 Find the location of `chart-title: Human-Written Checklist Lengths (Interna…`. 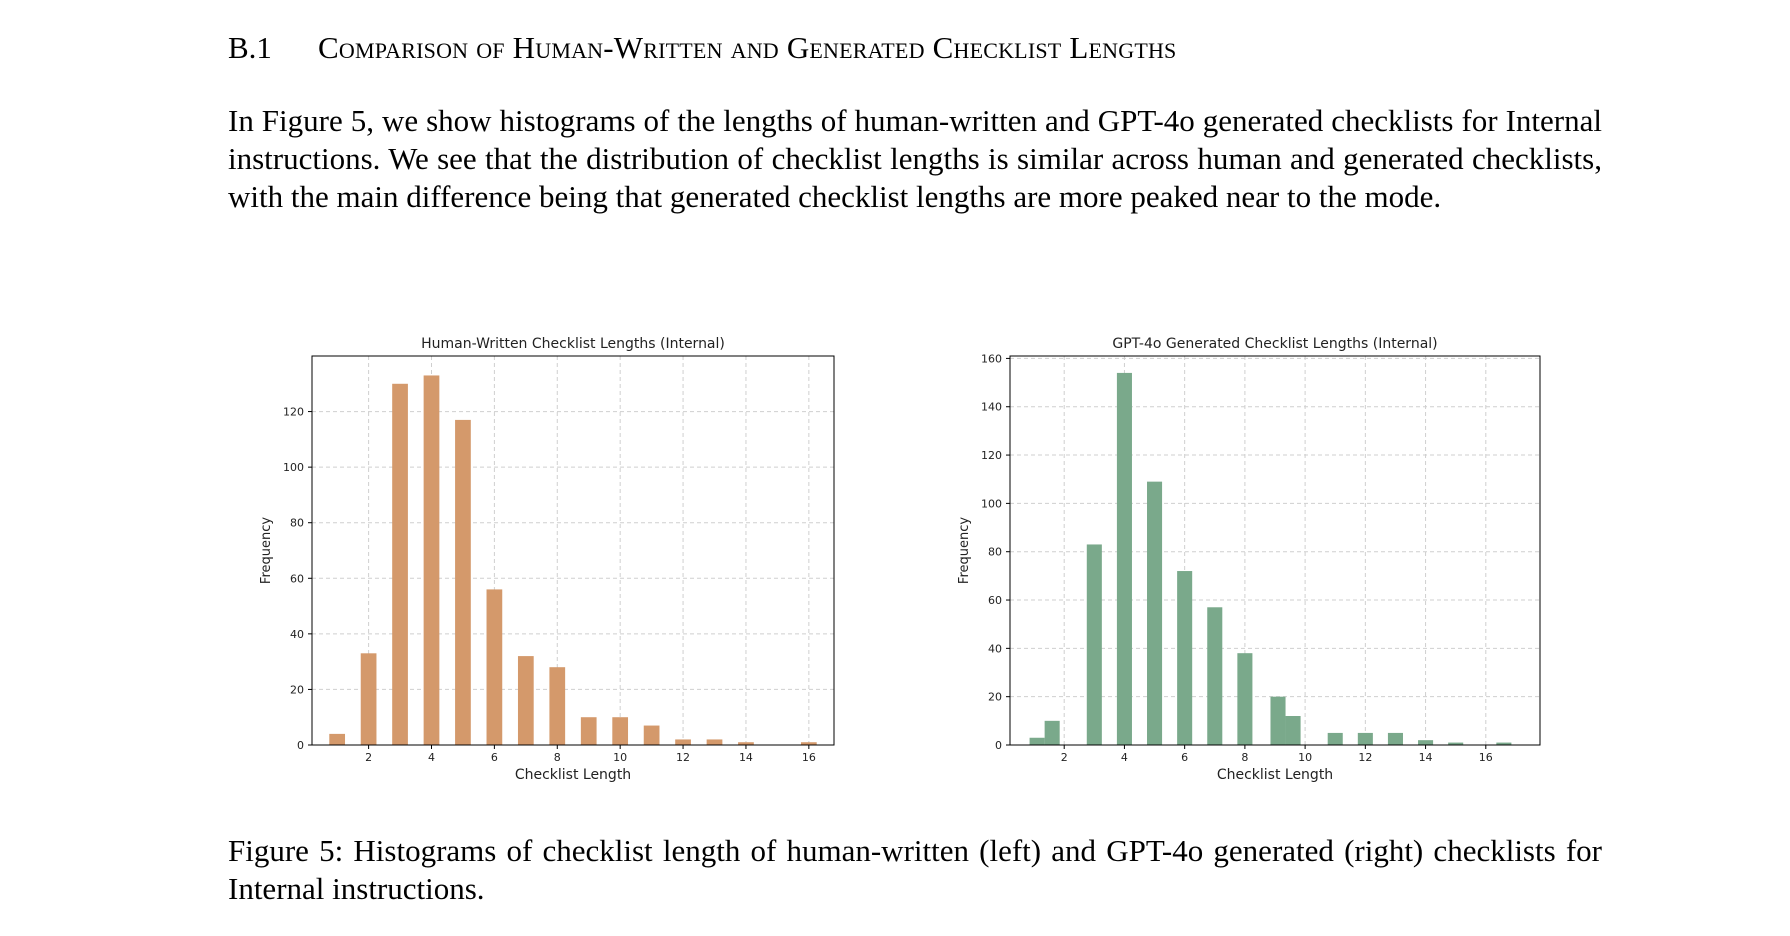

chart-title: Human-Written Checklist Lengths (Interna… is located at coordinates (573, 344).